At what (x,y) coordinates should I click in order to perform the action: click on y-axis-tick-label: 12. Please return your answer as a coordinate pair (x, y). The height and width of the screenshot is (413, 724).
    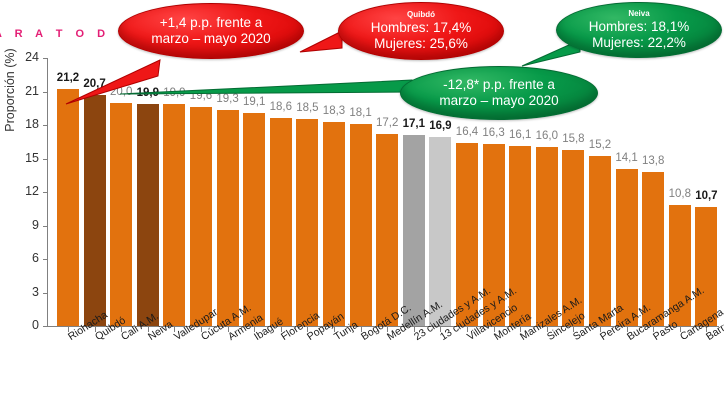
    Looking at the image, I should click on (32, 191).